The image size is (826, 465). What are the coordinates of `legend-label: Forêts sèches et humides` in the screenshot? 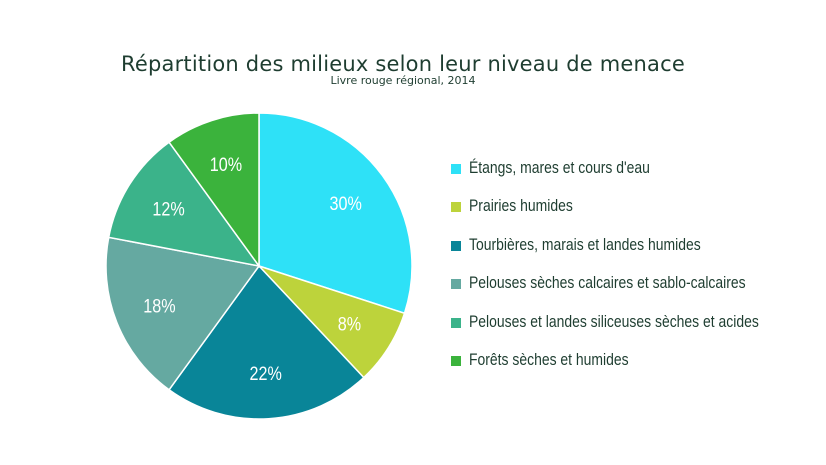 It's located at (549, 359).